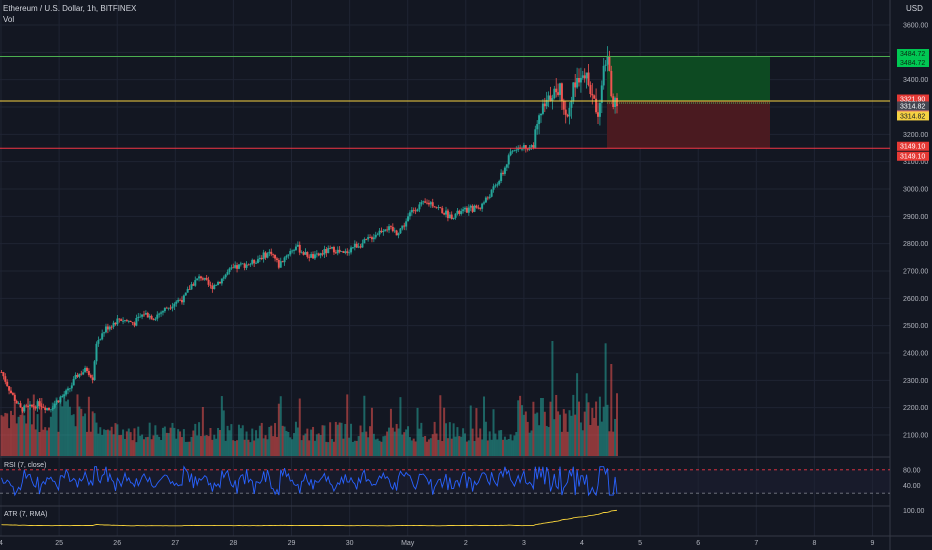 The image size is (932, 550). Describe the element at coordinates (640, 543) in the screenshot. I see `time-tick-label-11: 5` at that location.